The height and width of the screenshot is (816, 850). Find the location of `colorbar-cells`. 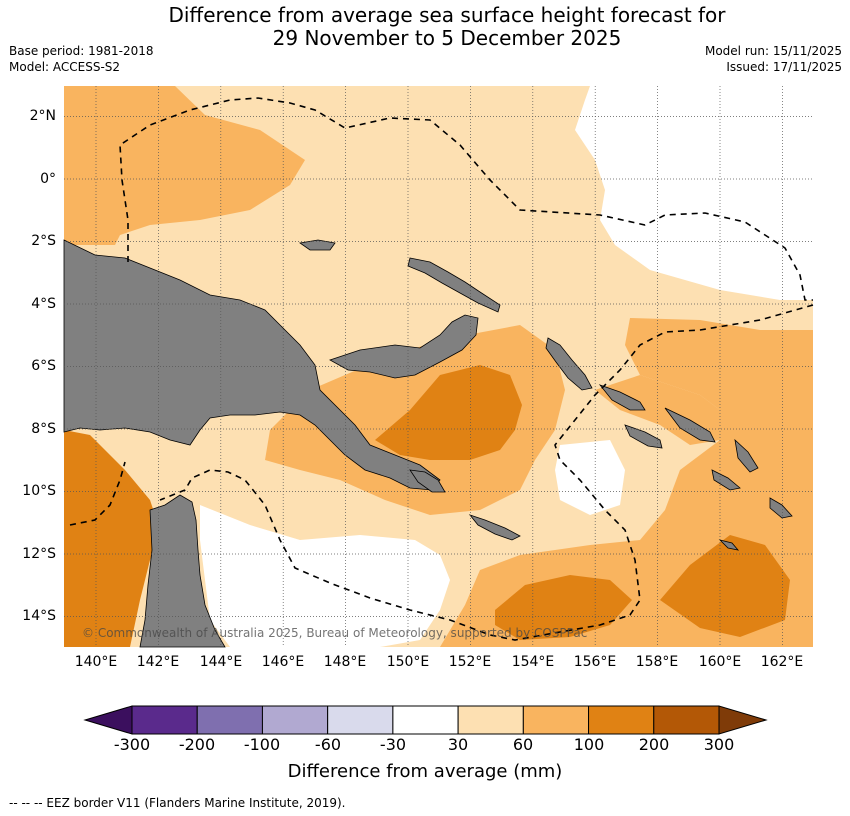

colorbar-cells is located at coordinates (425, 720).